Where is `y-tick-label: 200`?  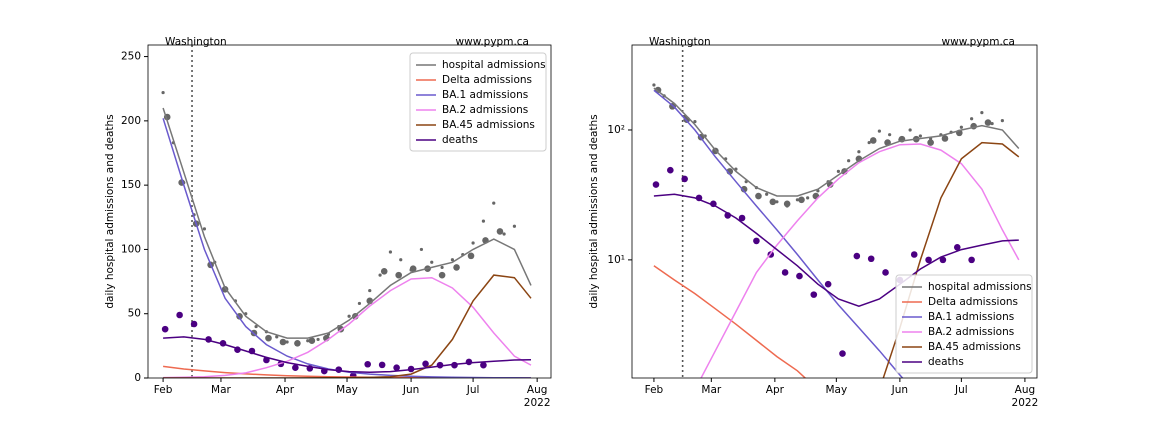
y-tick-label: 200 is located at coordinates (131, 121).